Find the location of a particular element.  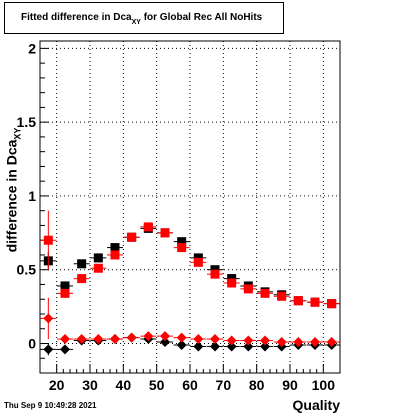

x-axis-label: Quality is located at coordinates (316, 405).